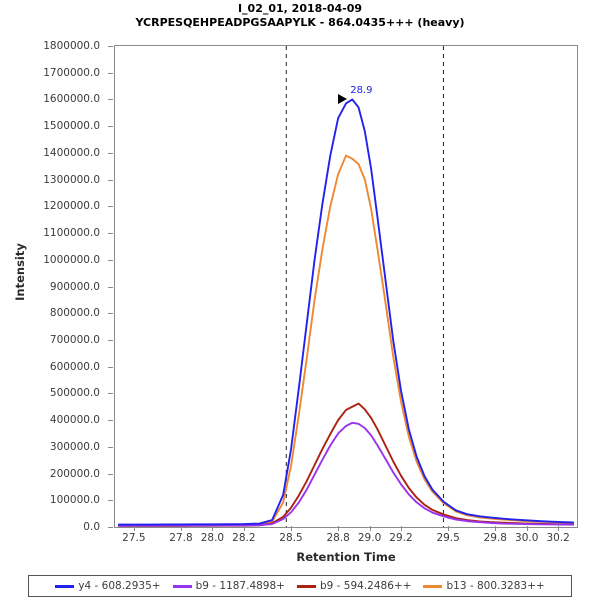  Describe the element at coordinates (134, 538) in the screenshot. I see `x-axis-tick-label: 27.5` at that location.